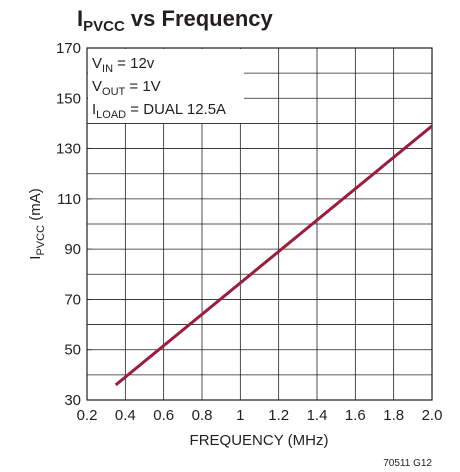 The height and width of the screenshot is (472, 460). What do you see at coordinates (41, 240) in the screenshot?
I see `ylabel-sub: PVCC` at bounding box center [41, 240].